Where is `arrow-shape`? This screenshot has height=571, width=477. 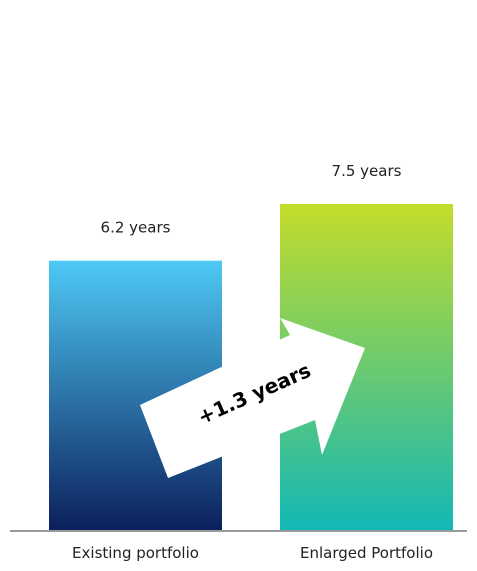
arrow-shape is located at coordinates (252, 398).